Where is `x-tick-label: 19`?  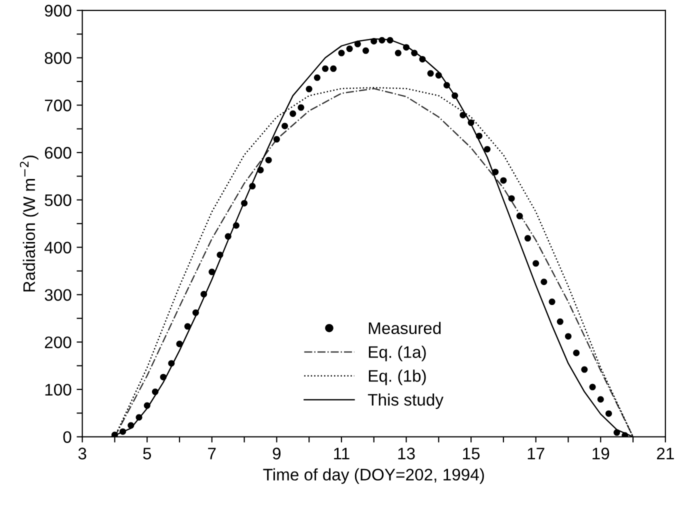
x-tick-label: 19 is located at coordinates (601, 454).